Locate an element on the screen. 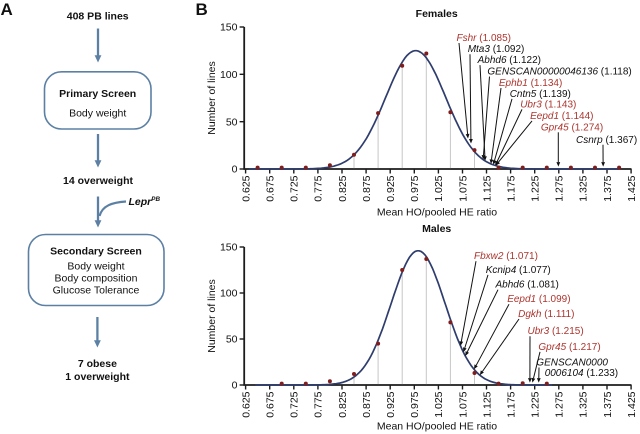 This screenshot has width=640, height=434. svg-text: Gpr45 (1.217) is located at coordinates (569, 347).